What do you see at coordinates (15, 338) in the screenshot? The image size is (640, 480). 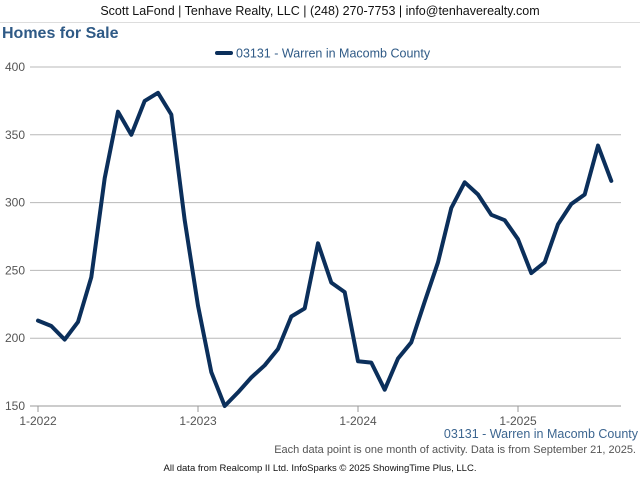 I see `y-tick-label: 200` at bounding box center [15, 338].